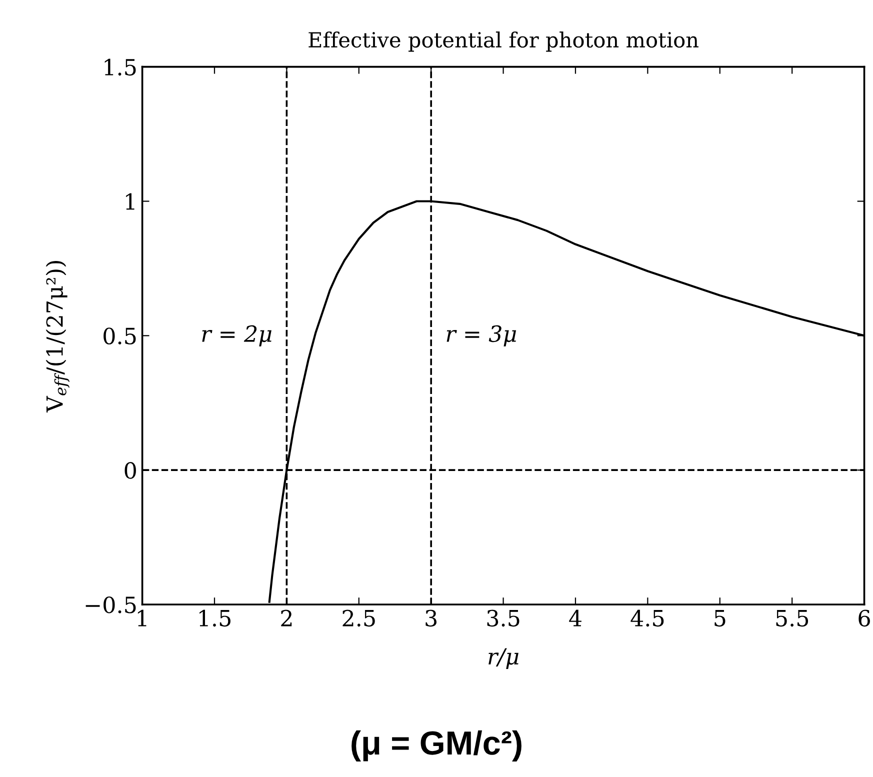 This screenshot has height=777, width=873. I want to click on y-tick-label: −0.5, so click(111, 605).